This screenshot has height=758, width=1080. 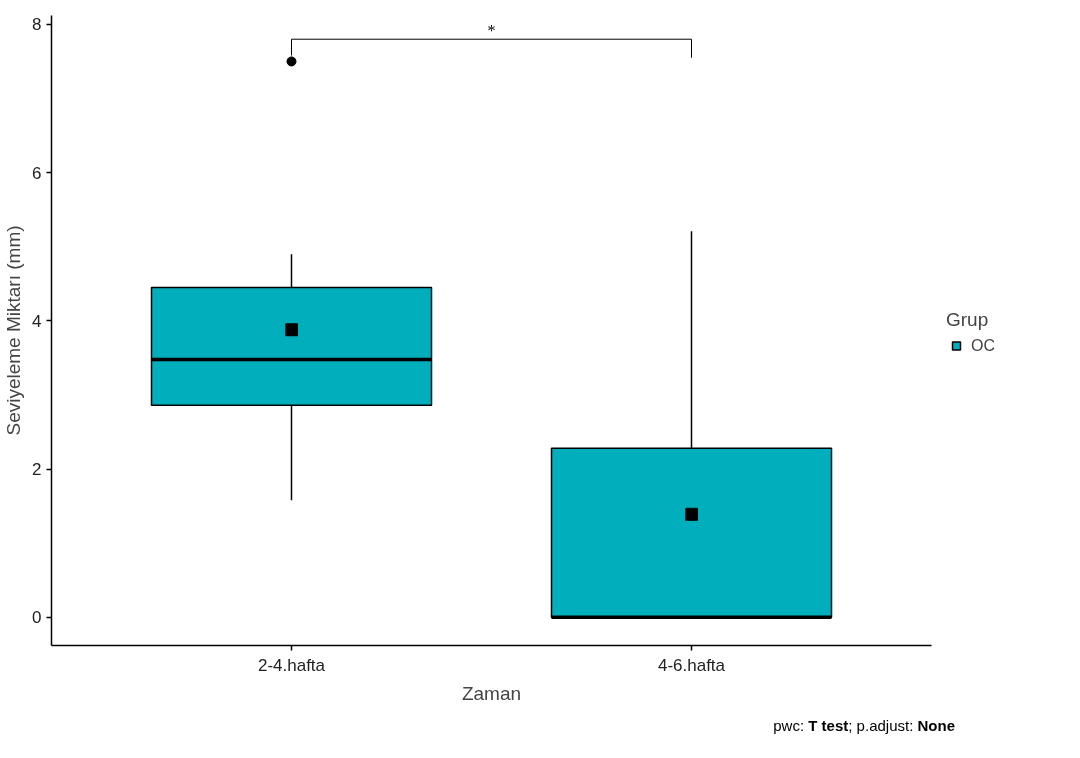 I want to click on legend-title: Grup, so click(x=968, y=319).